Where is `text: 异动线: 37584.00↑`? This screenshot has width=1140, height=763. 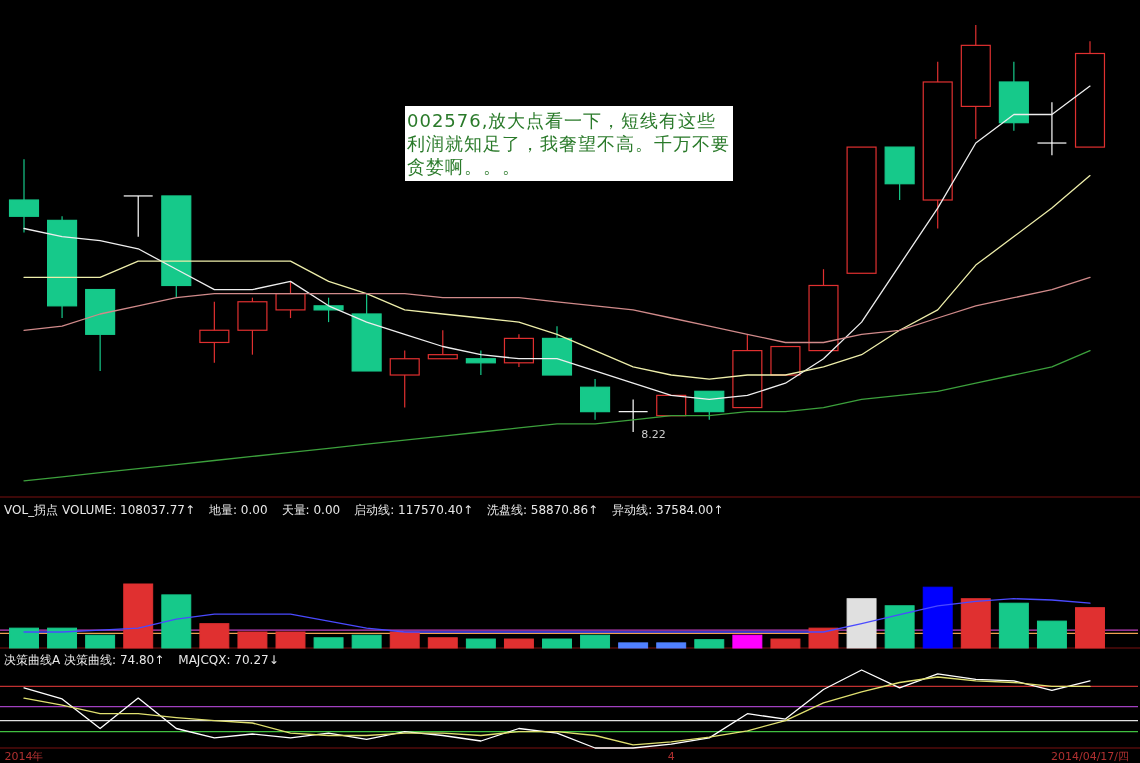
text: 异动线: 37584.00↑ is located at coordinates (668, 510).